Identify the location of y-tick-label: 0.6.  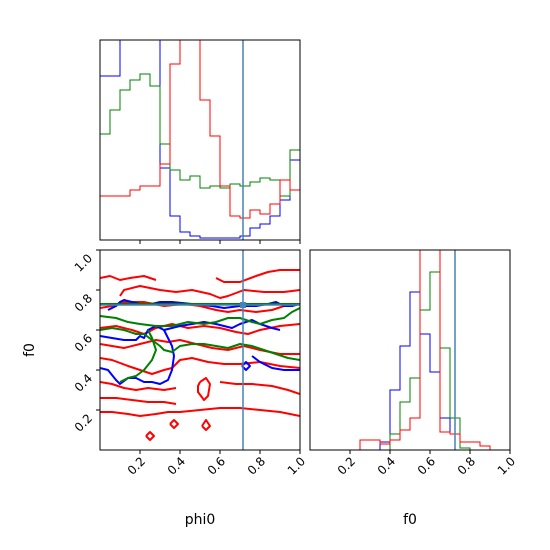
(83, 342).